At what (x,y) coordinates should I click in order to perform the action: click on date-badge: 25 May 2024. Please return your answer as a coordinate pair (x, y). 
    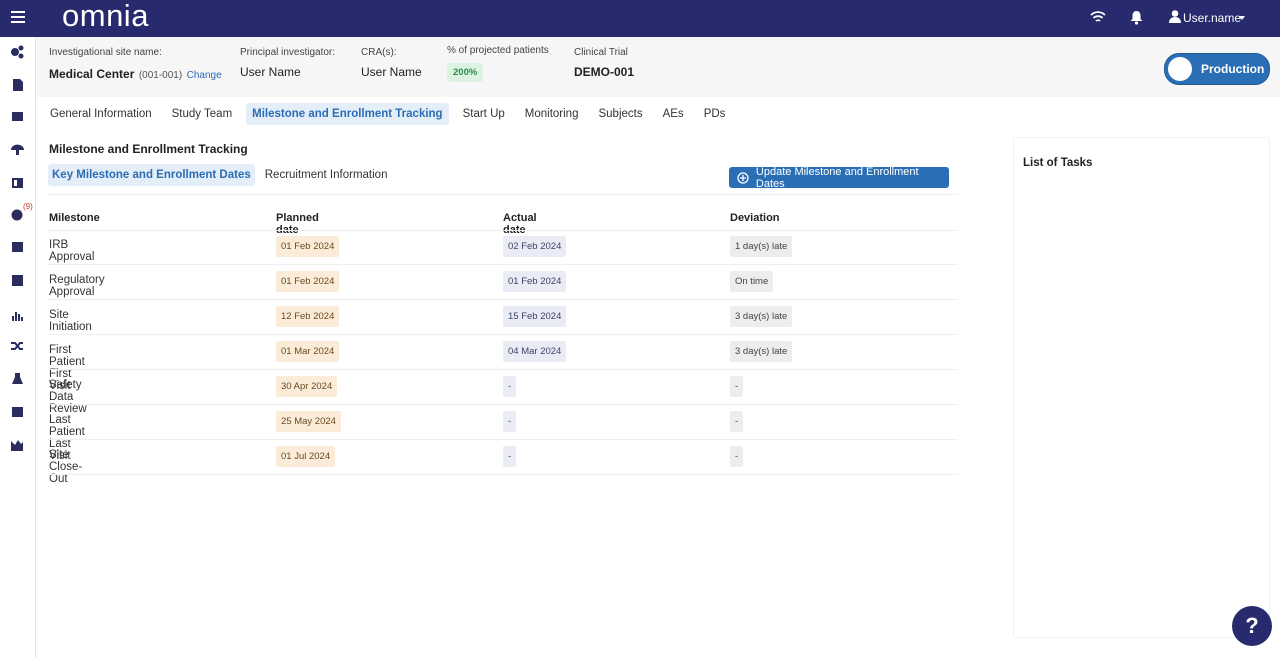
    Looking at the image, I should click on (308, 421).